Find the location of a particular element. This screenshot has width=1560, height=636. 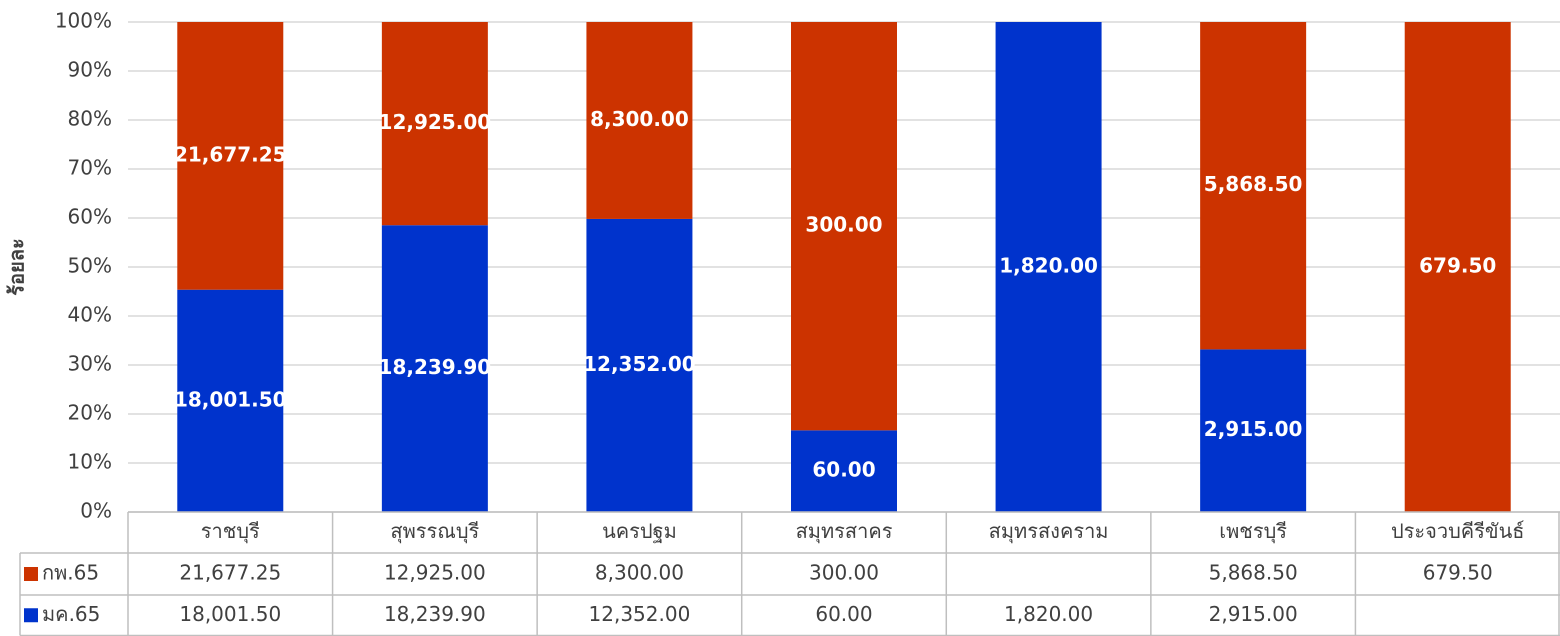

table-value: 2,915.00 is located at coordinates (1253, 614).